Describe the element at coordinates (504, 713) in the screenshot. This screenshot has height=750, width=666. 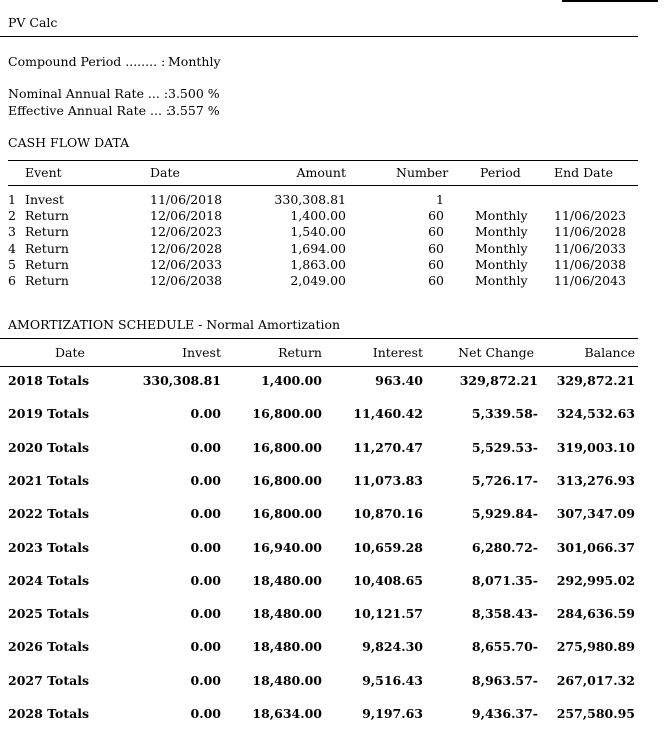
I see `am-net-change: 9,436.37-` at that location.